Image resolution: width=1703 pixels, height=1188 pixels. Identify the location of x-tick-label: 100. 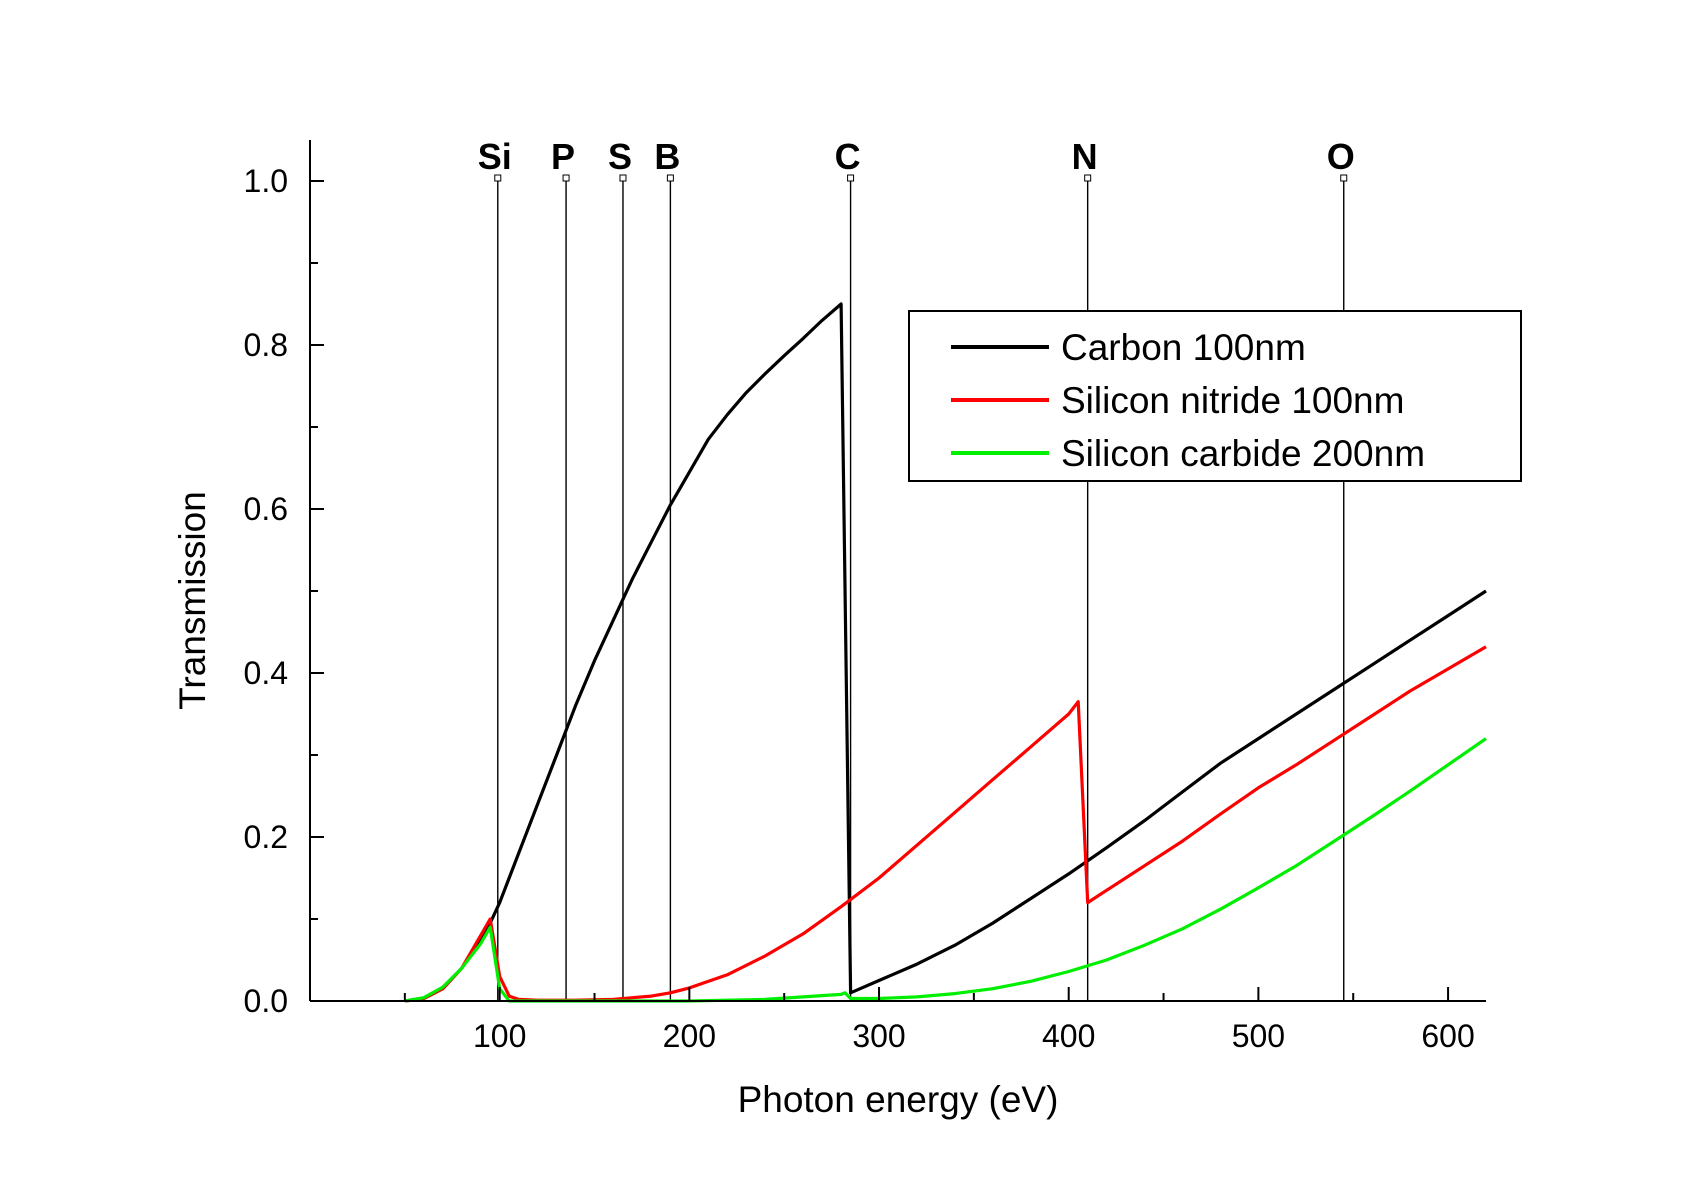
(499, 1036).